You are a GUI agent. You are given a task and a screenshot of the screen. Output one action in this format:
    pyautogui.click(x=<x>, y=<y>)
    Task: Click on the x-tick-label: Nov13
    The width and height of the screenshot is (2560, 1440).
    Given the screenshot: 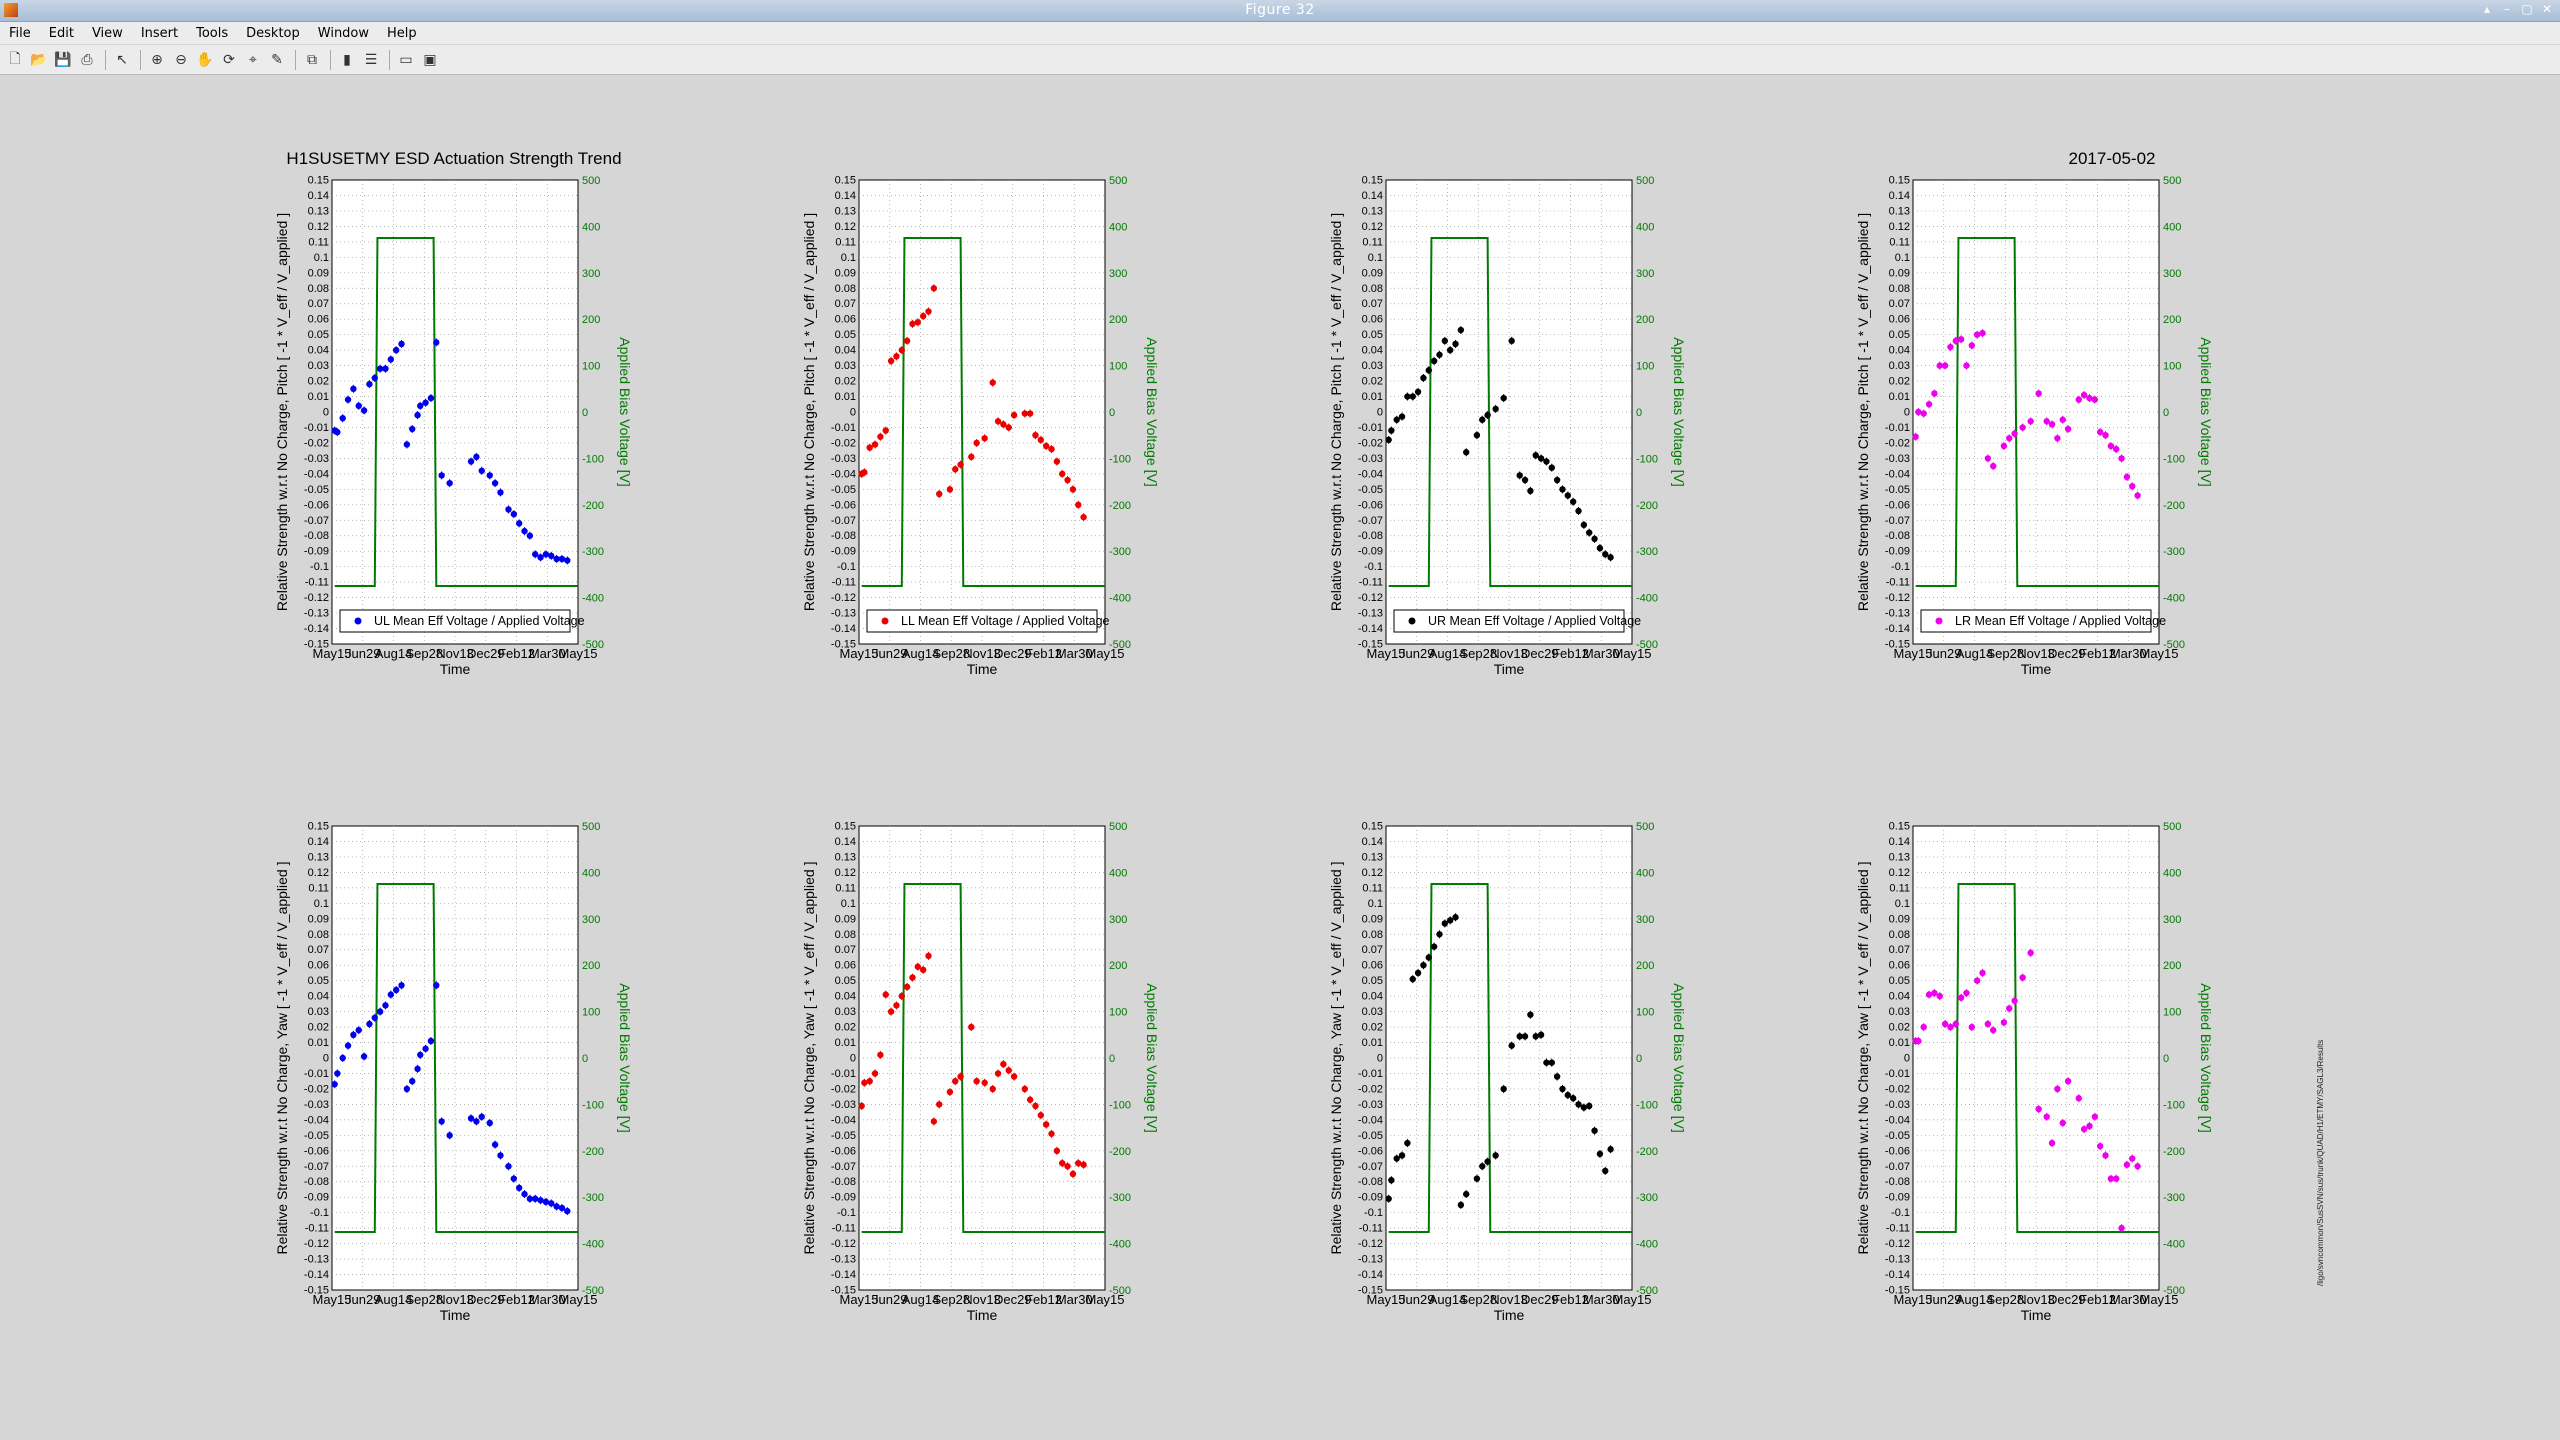 What is the action you would take?
    pyautogui.click(x=455, y=1299)
    